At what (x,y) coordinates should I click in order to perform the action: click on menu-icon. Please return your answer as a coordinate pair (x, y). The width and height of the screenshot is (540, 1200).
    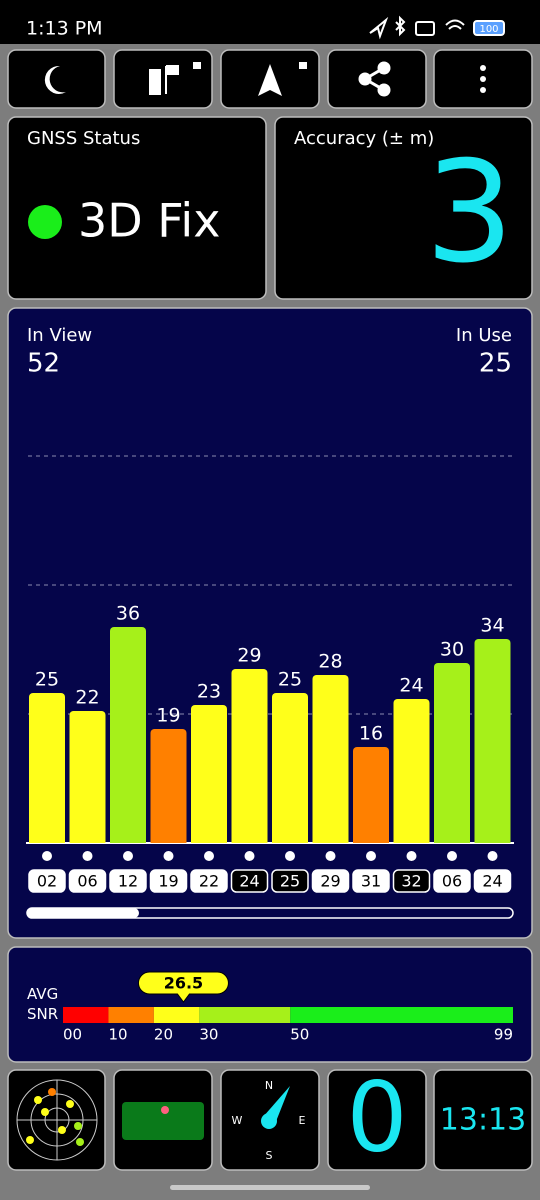
    Looking at the image, I should click on (483, 79).